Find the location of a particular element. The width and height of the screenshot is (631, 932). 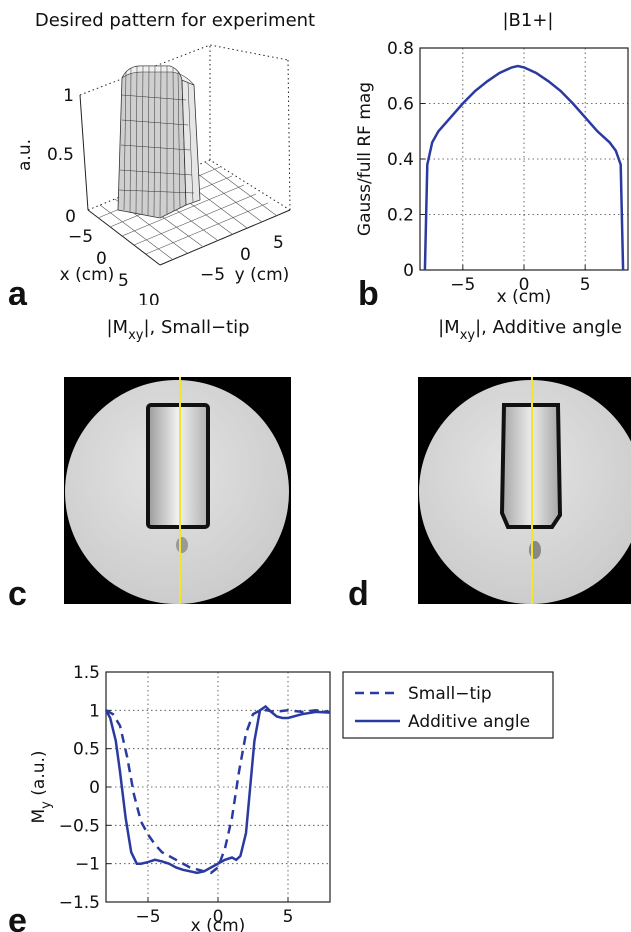

panel-b-ticks: −5 0 5 0 0.2 0.4 0.6 0.8 is located at coordinates (489, 167).